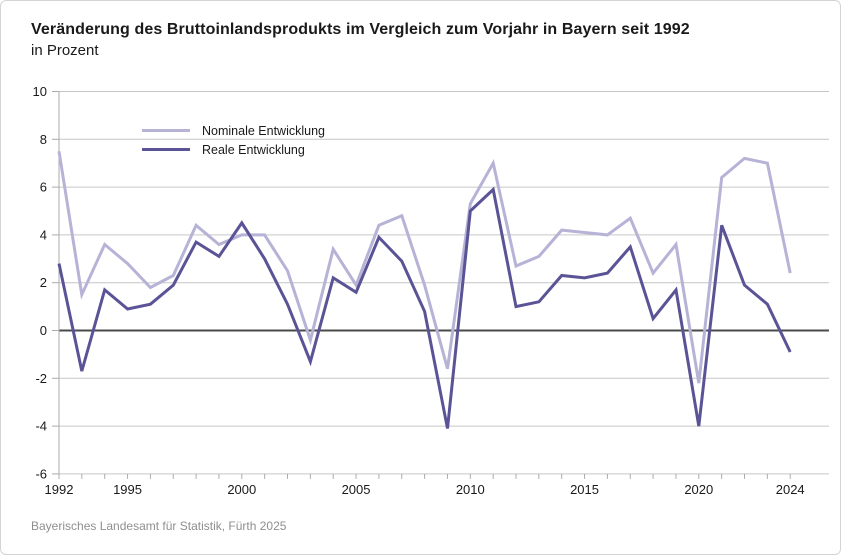 The image size is (841, 555). I want to click on legend-item-real: Reale Entwicklung, so click(233, 149).